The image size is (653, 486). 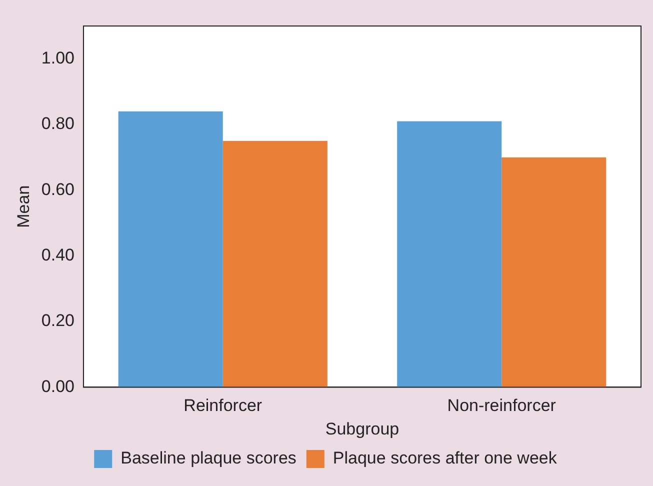 I want to click on legend-label: Baseline plaque scores, so click(x=208, y=458).